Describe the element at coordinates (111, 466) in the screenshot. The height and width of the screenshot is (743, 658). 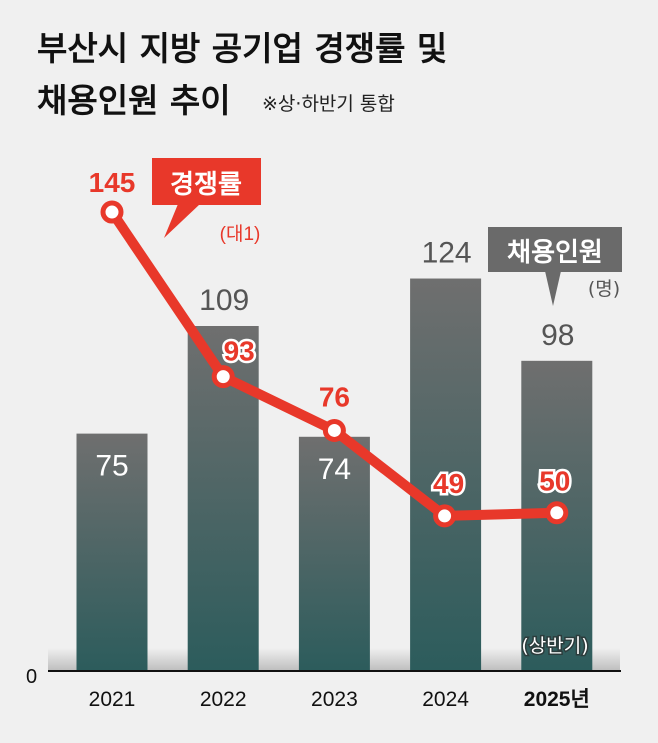
I see `bar-value-label: 75` at that location.